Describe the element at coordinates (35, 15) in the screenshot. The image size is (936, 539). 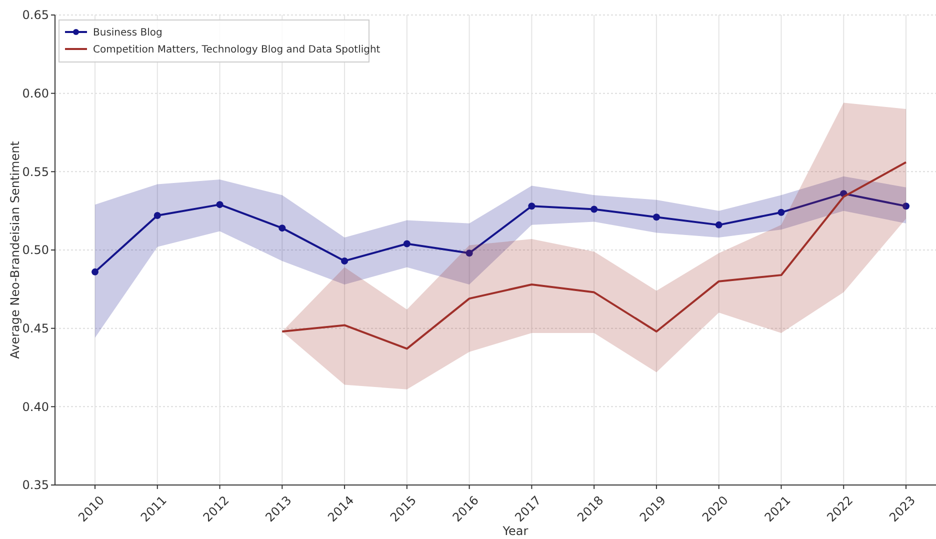
I see `y-tick-label: 0.65` at that location.